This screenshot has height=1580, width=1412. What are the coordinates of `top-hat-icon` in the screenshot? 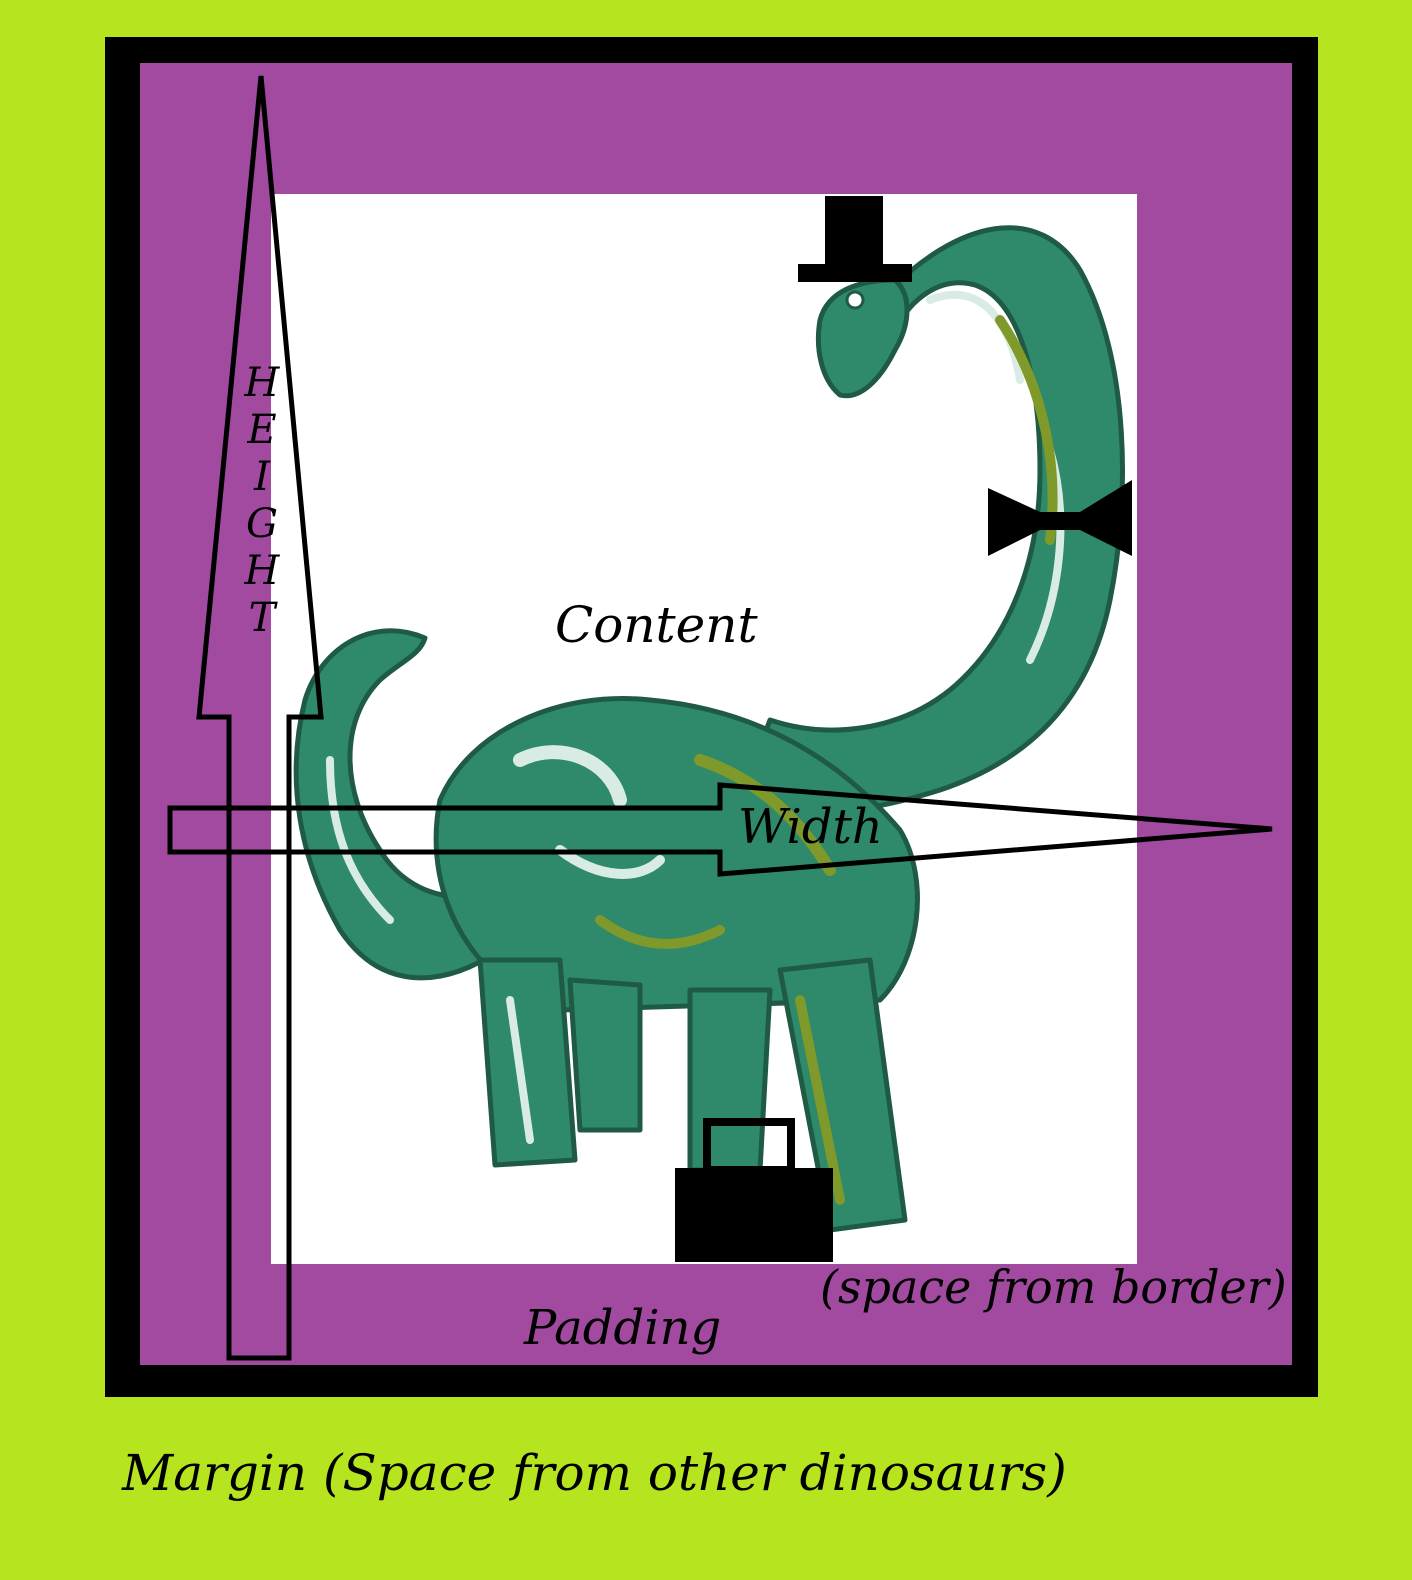 It's located at (855, 239).